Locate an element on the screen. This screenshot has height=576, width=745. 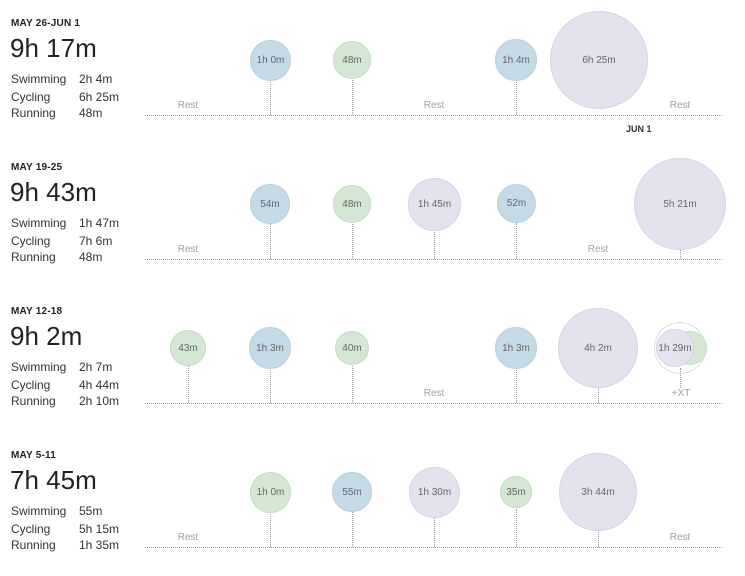
workout-bubble-swim: 1h 4m is located at coordinates (516, 60).